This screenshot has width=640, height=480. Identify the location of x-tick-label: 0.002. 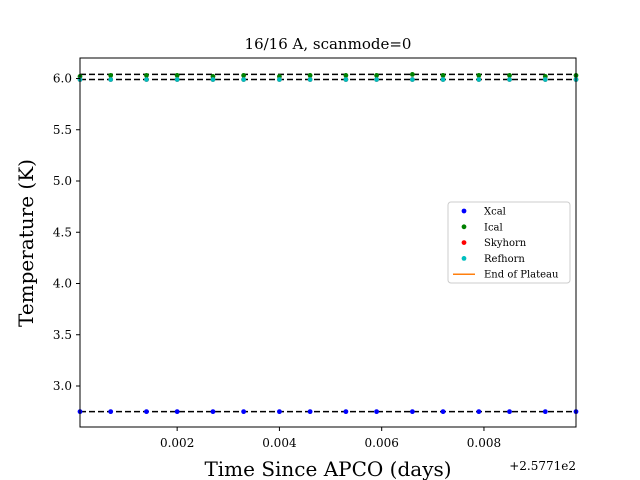
(177, 443).